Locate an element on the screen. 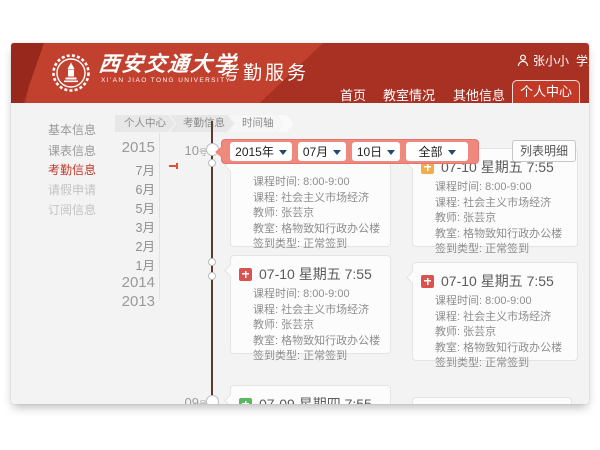  sidebar-item-leave-request: 请假申请 is located at coordinates (72, 190).